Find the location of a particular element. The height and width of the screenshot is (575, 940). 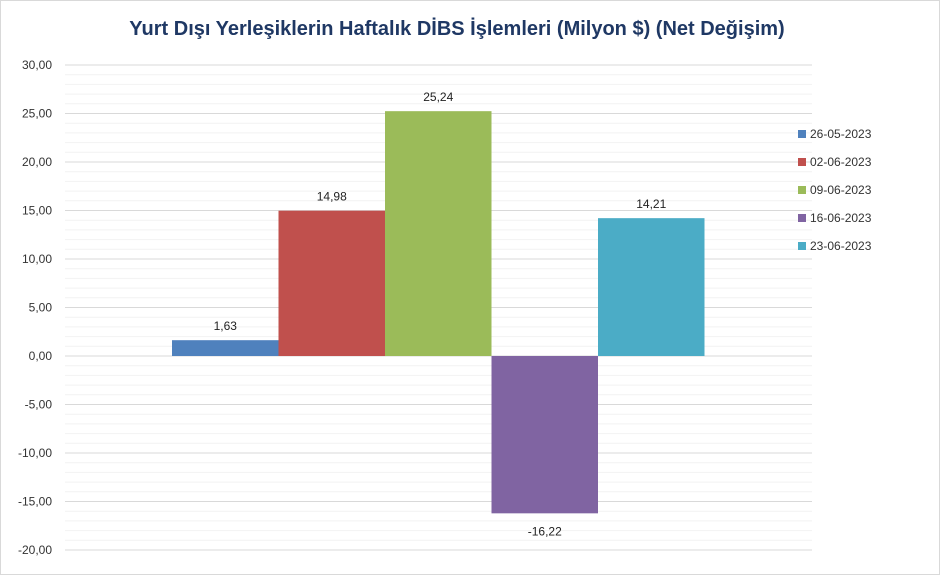

legend-label: 02-06-2023 is located at coordinates (841, 162).